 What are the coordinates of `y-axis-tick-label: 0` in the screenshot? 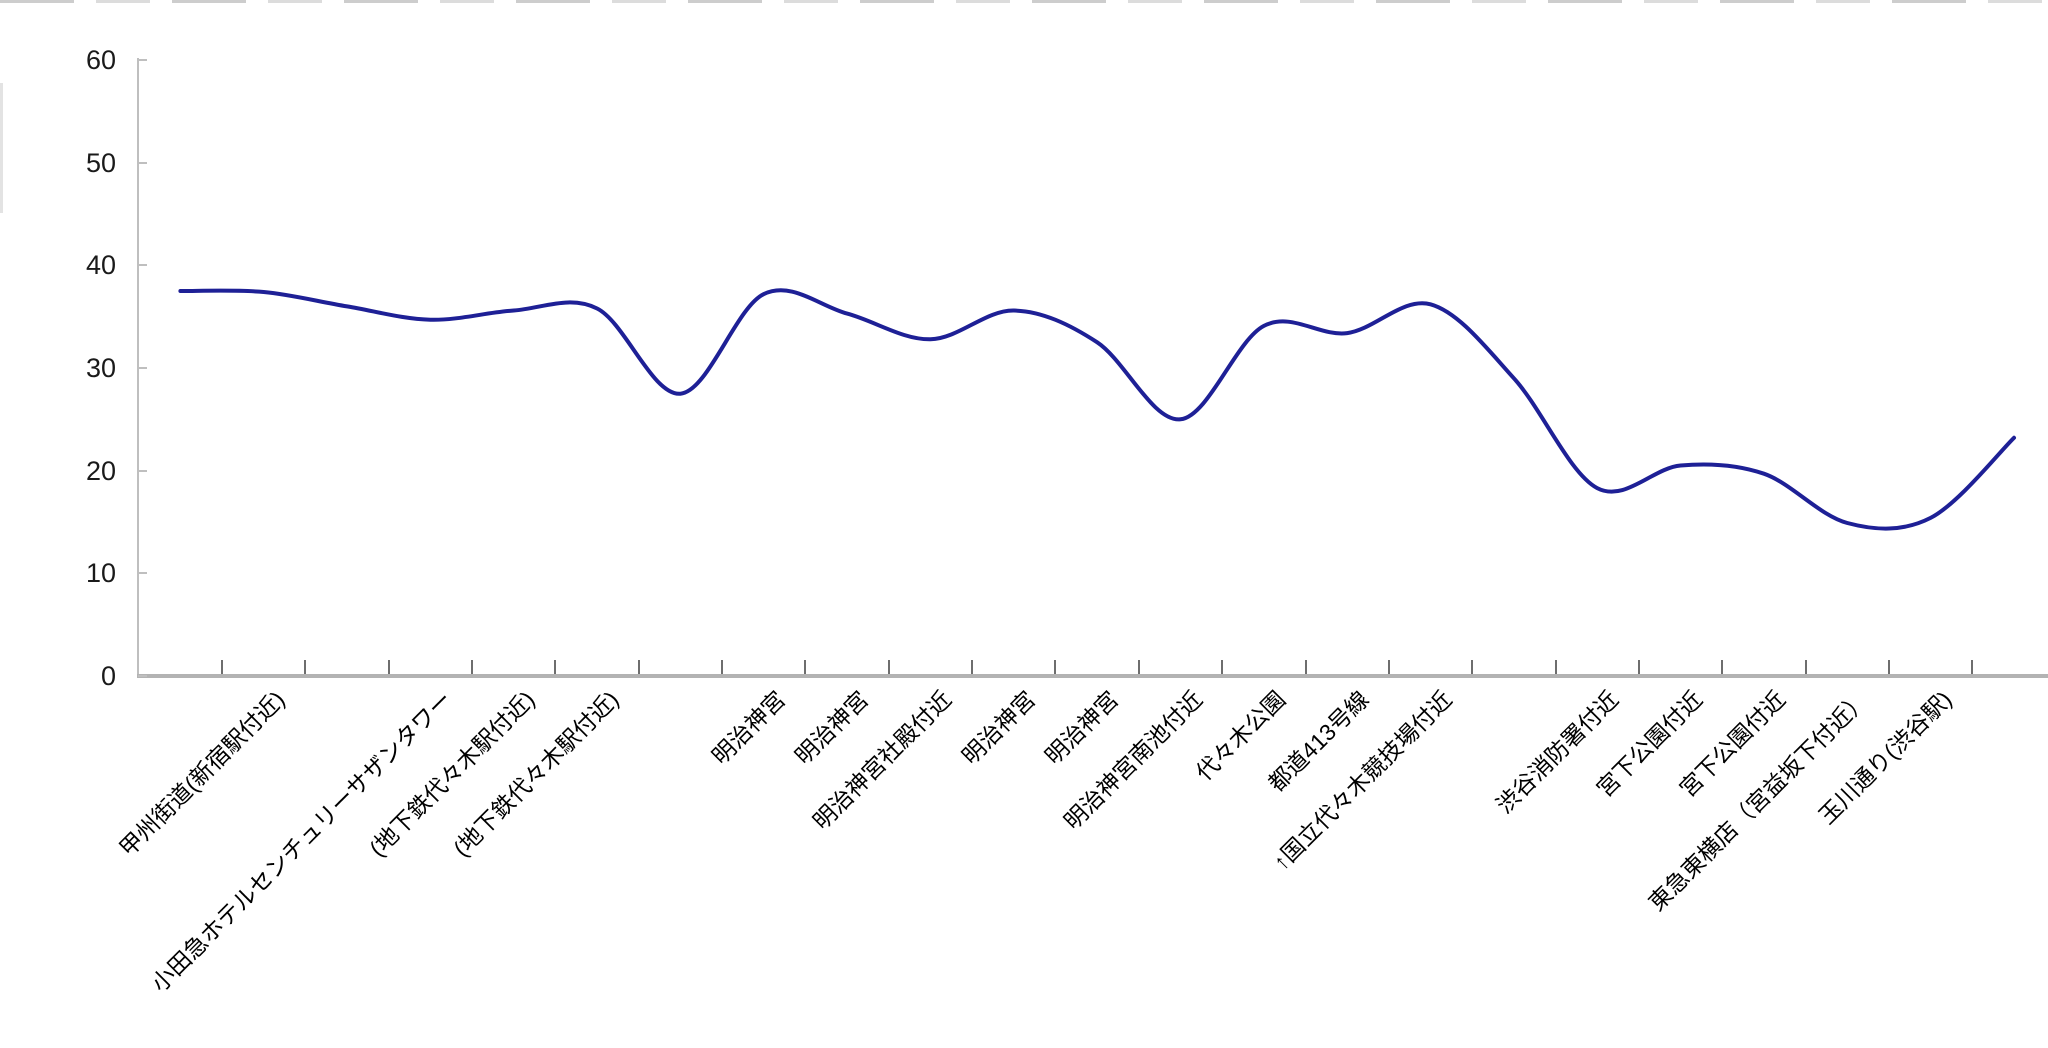 It's located at (108, 676).